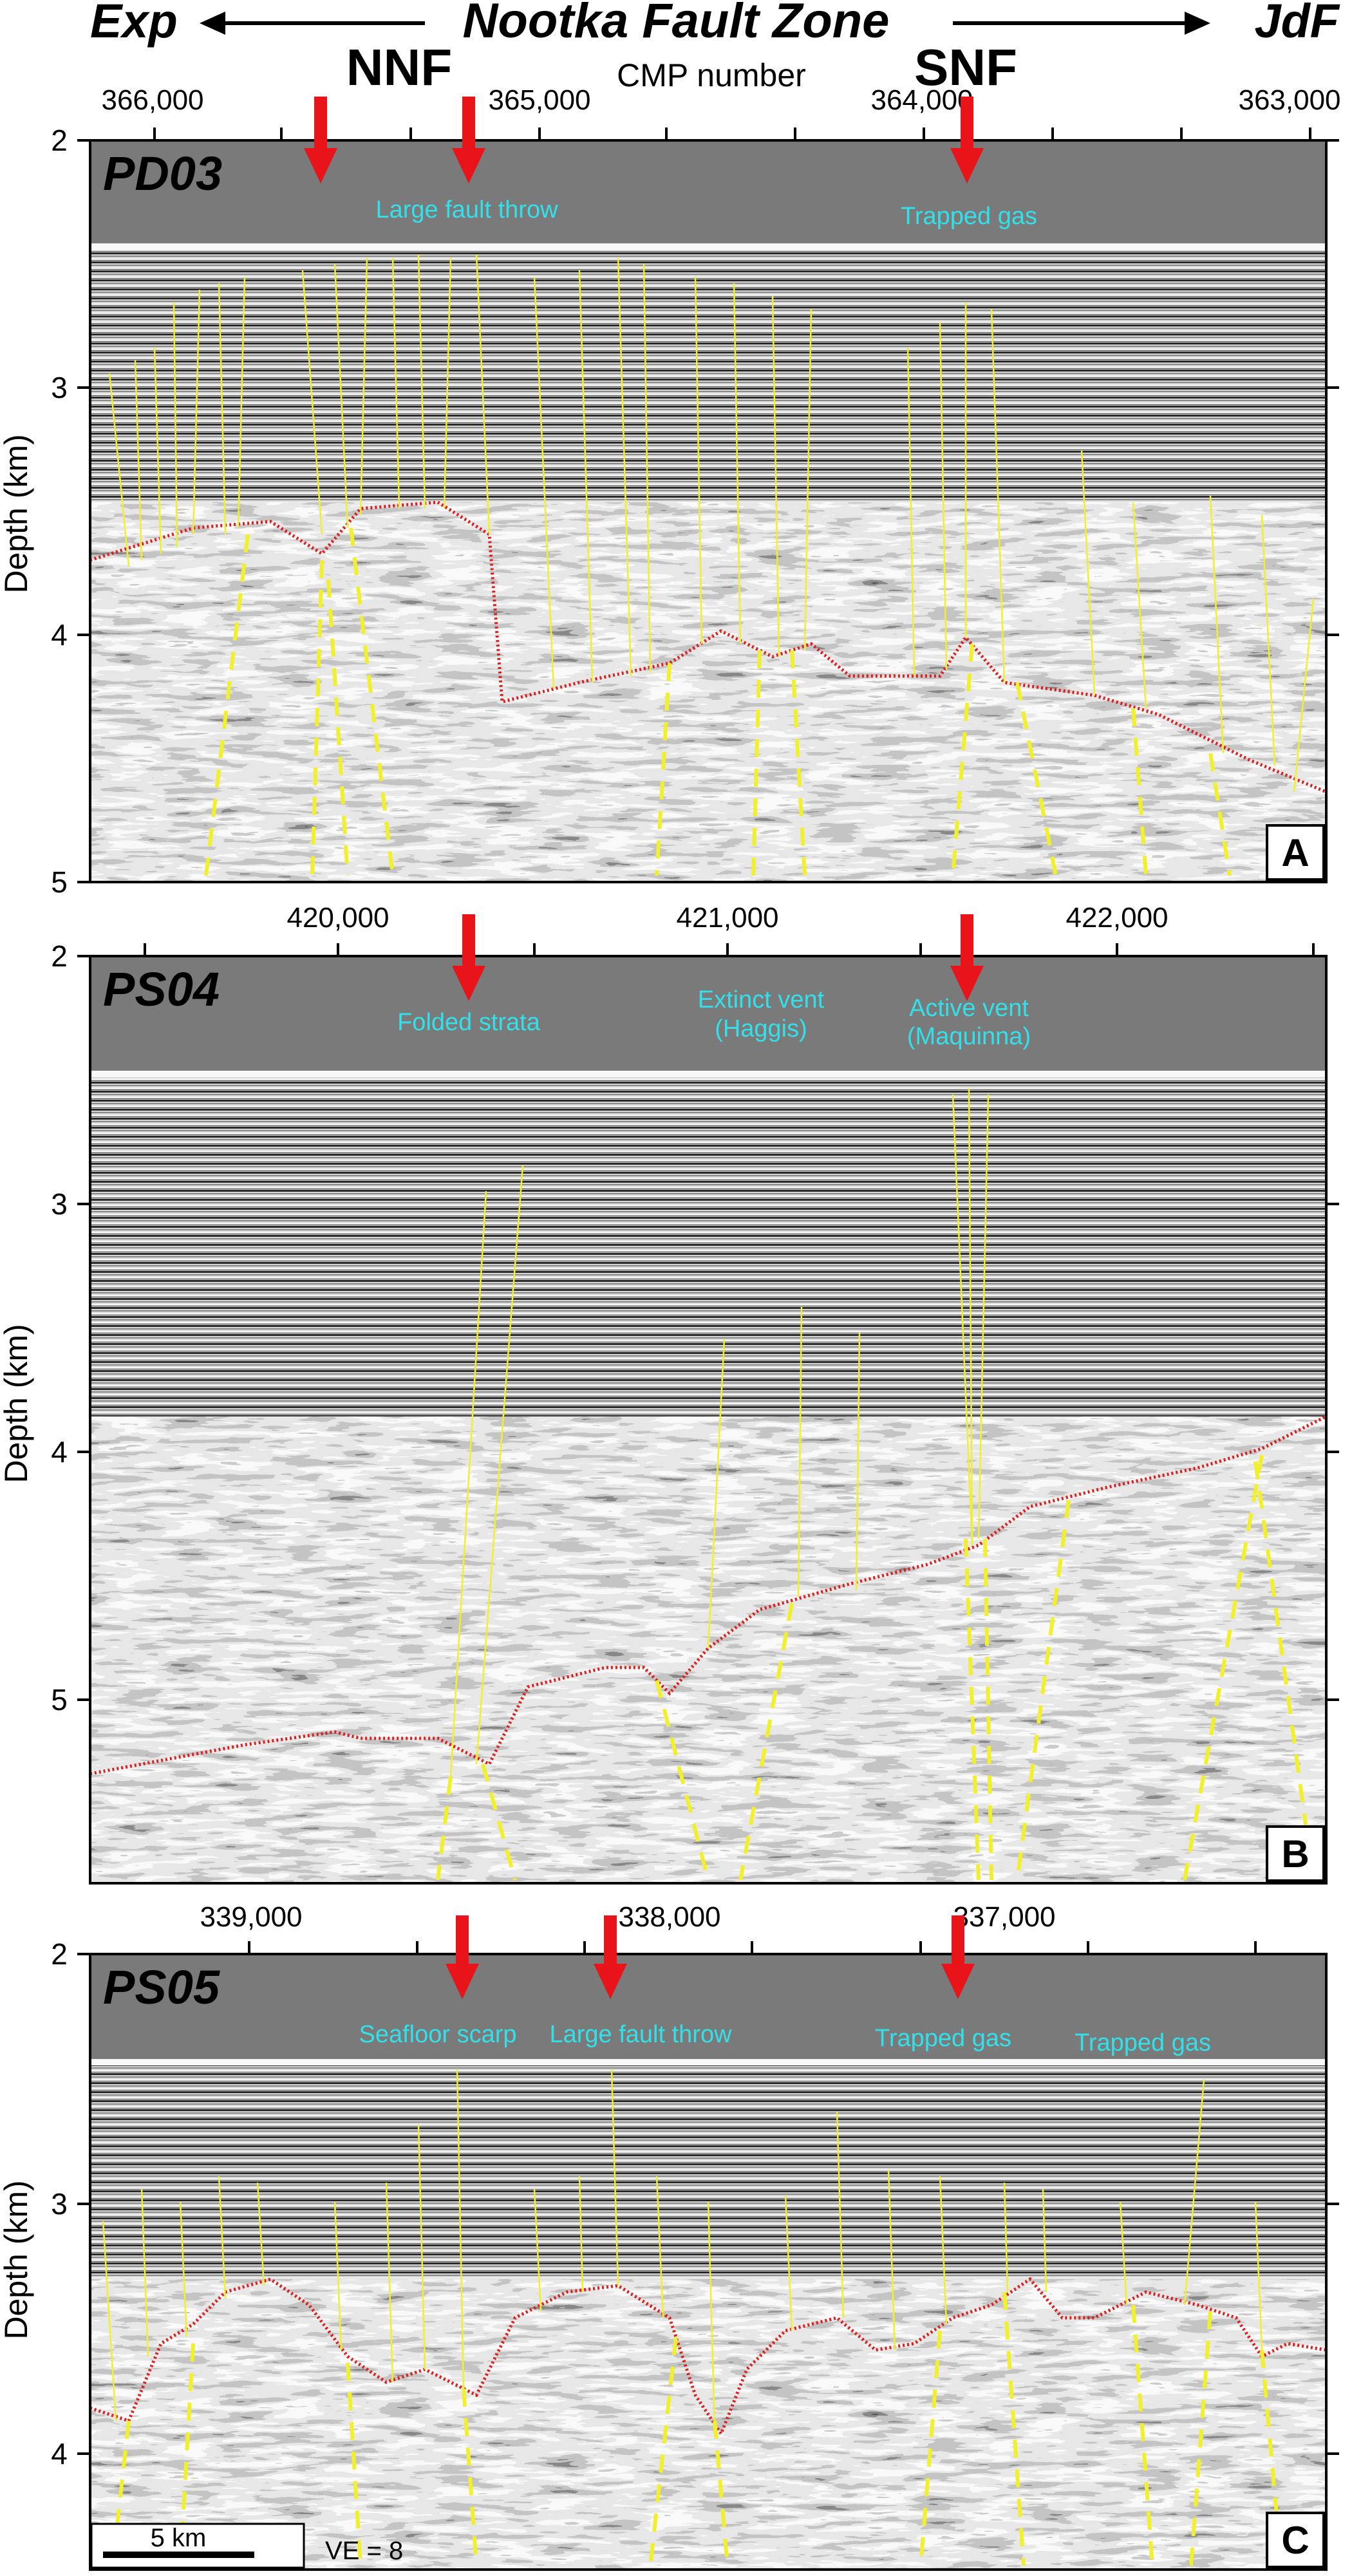 The height and width of the screenshot is (2576, 1352). What do you see at coordinates (732, 133) in the screenshot?
I see `panel-a-cmp-axis` at bounding box center [732, 133].